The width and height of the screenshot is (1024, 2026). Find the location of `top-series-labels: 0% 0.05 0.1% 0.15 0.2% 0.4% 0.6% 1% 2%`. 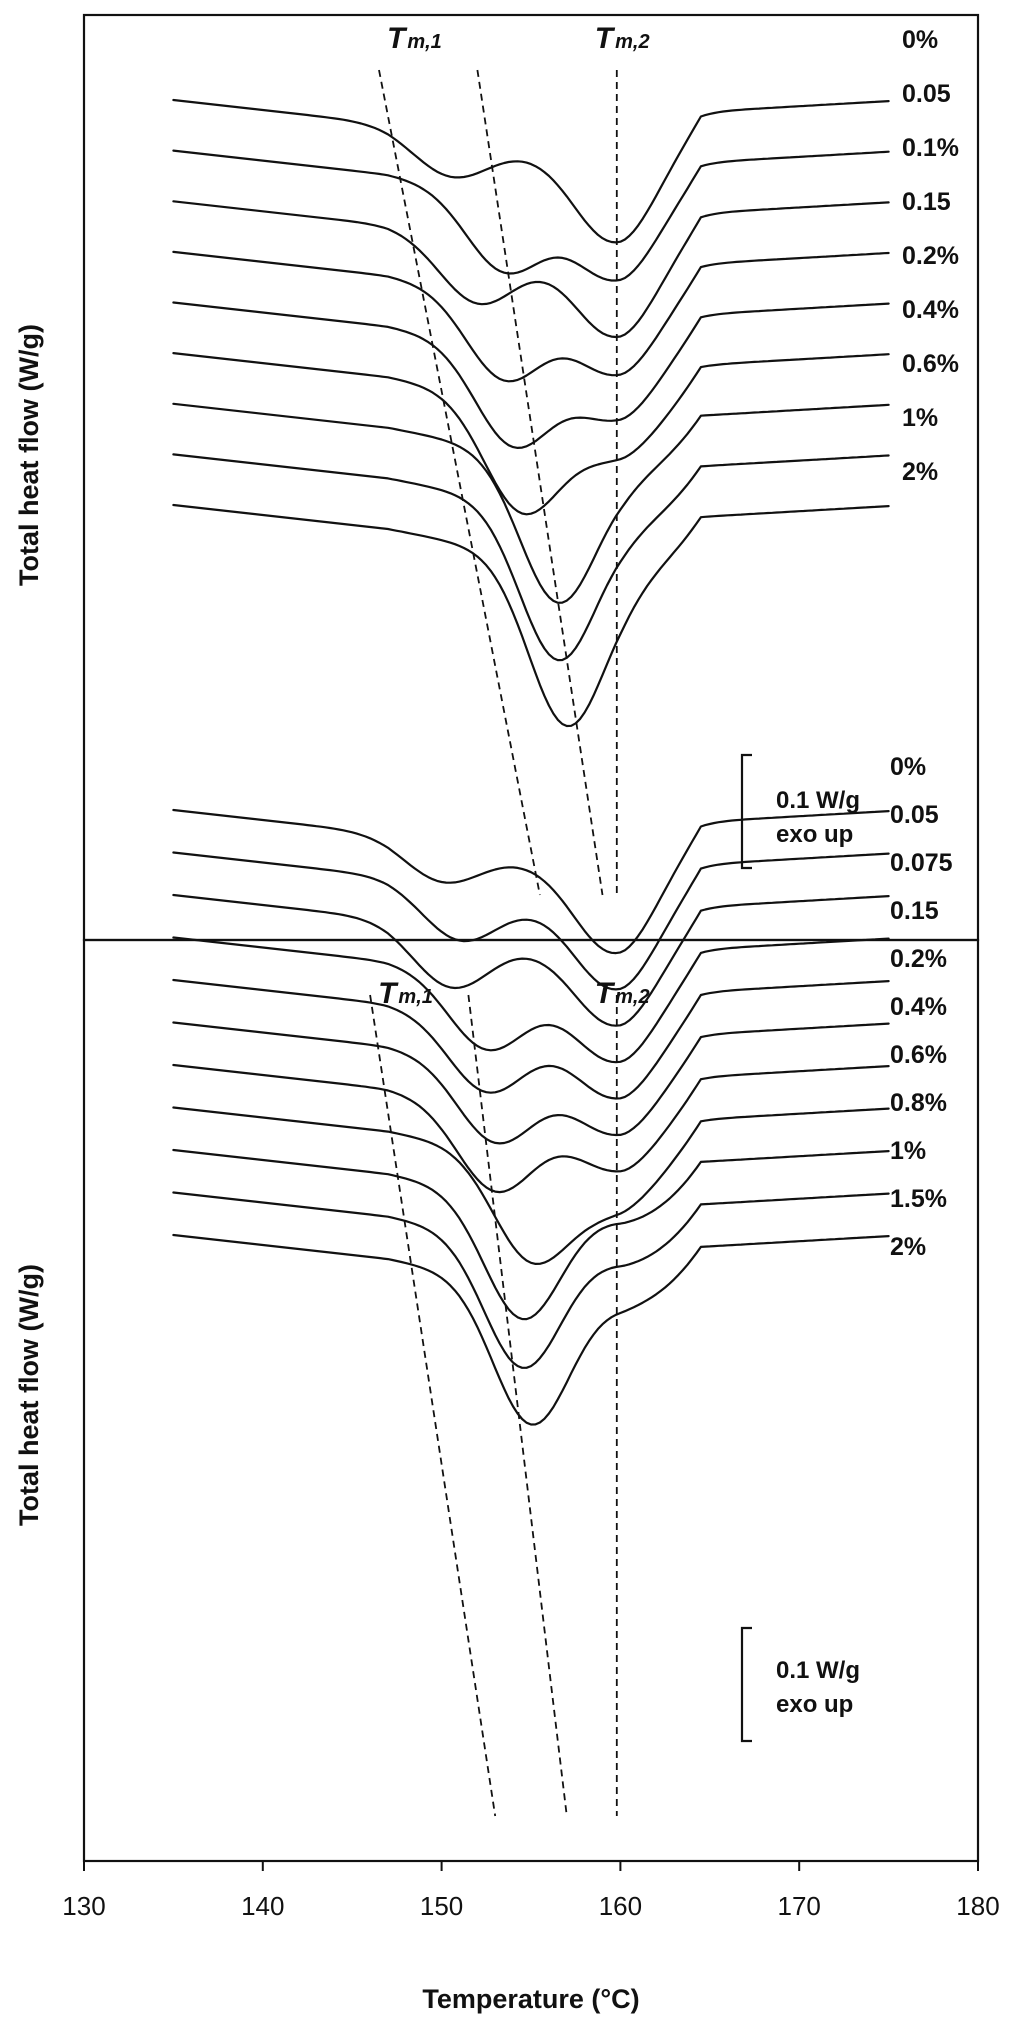

top-series-labels: 0% 0.05 0.1% 0.15 0.2% 0.4% 0.6% 1% 2% is located at coordinates (930, 256).